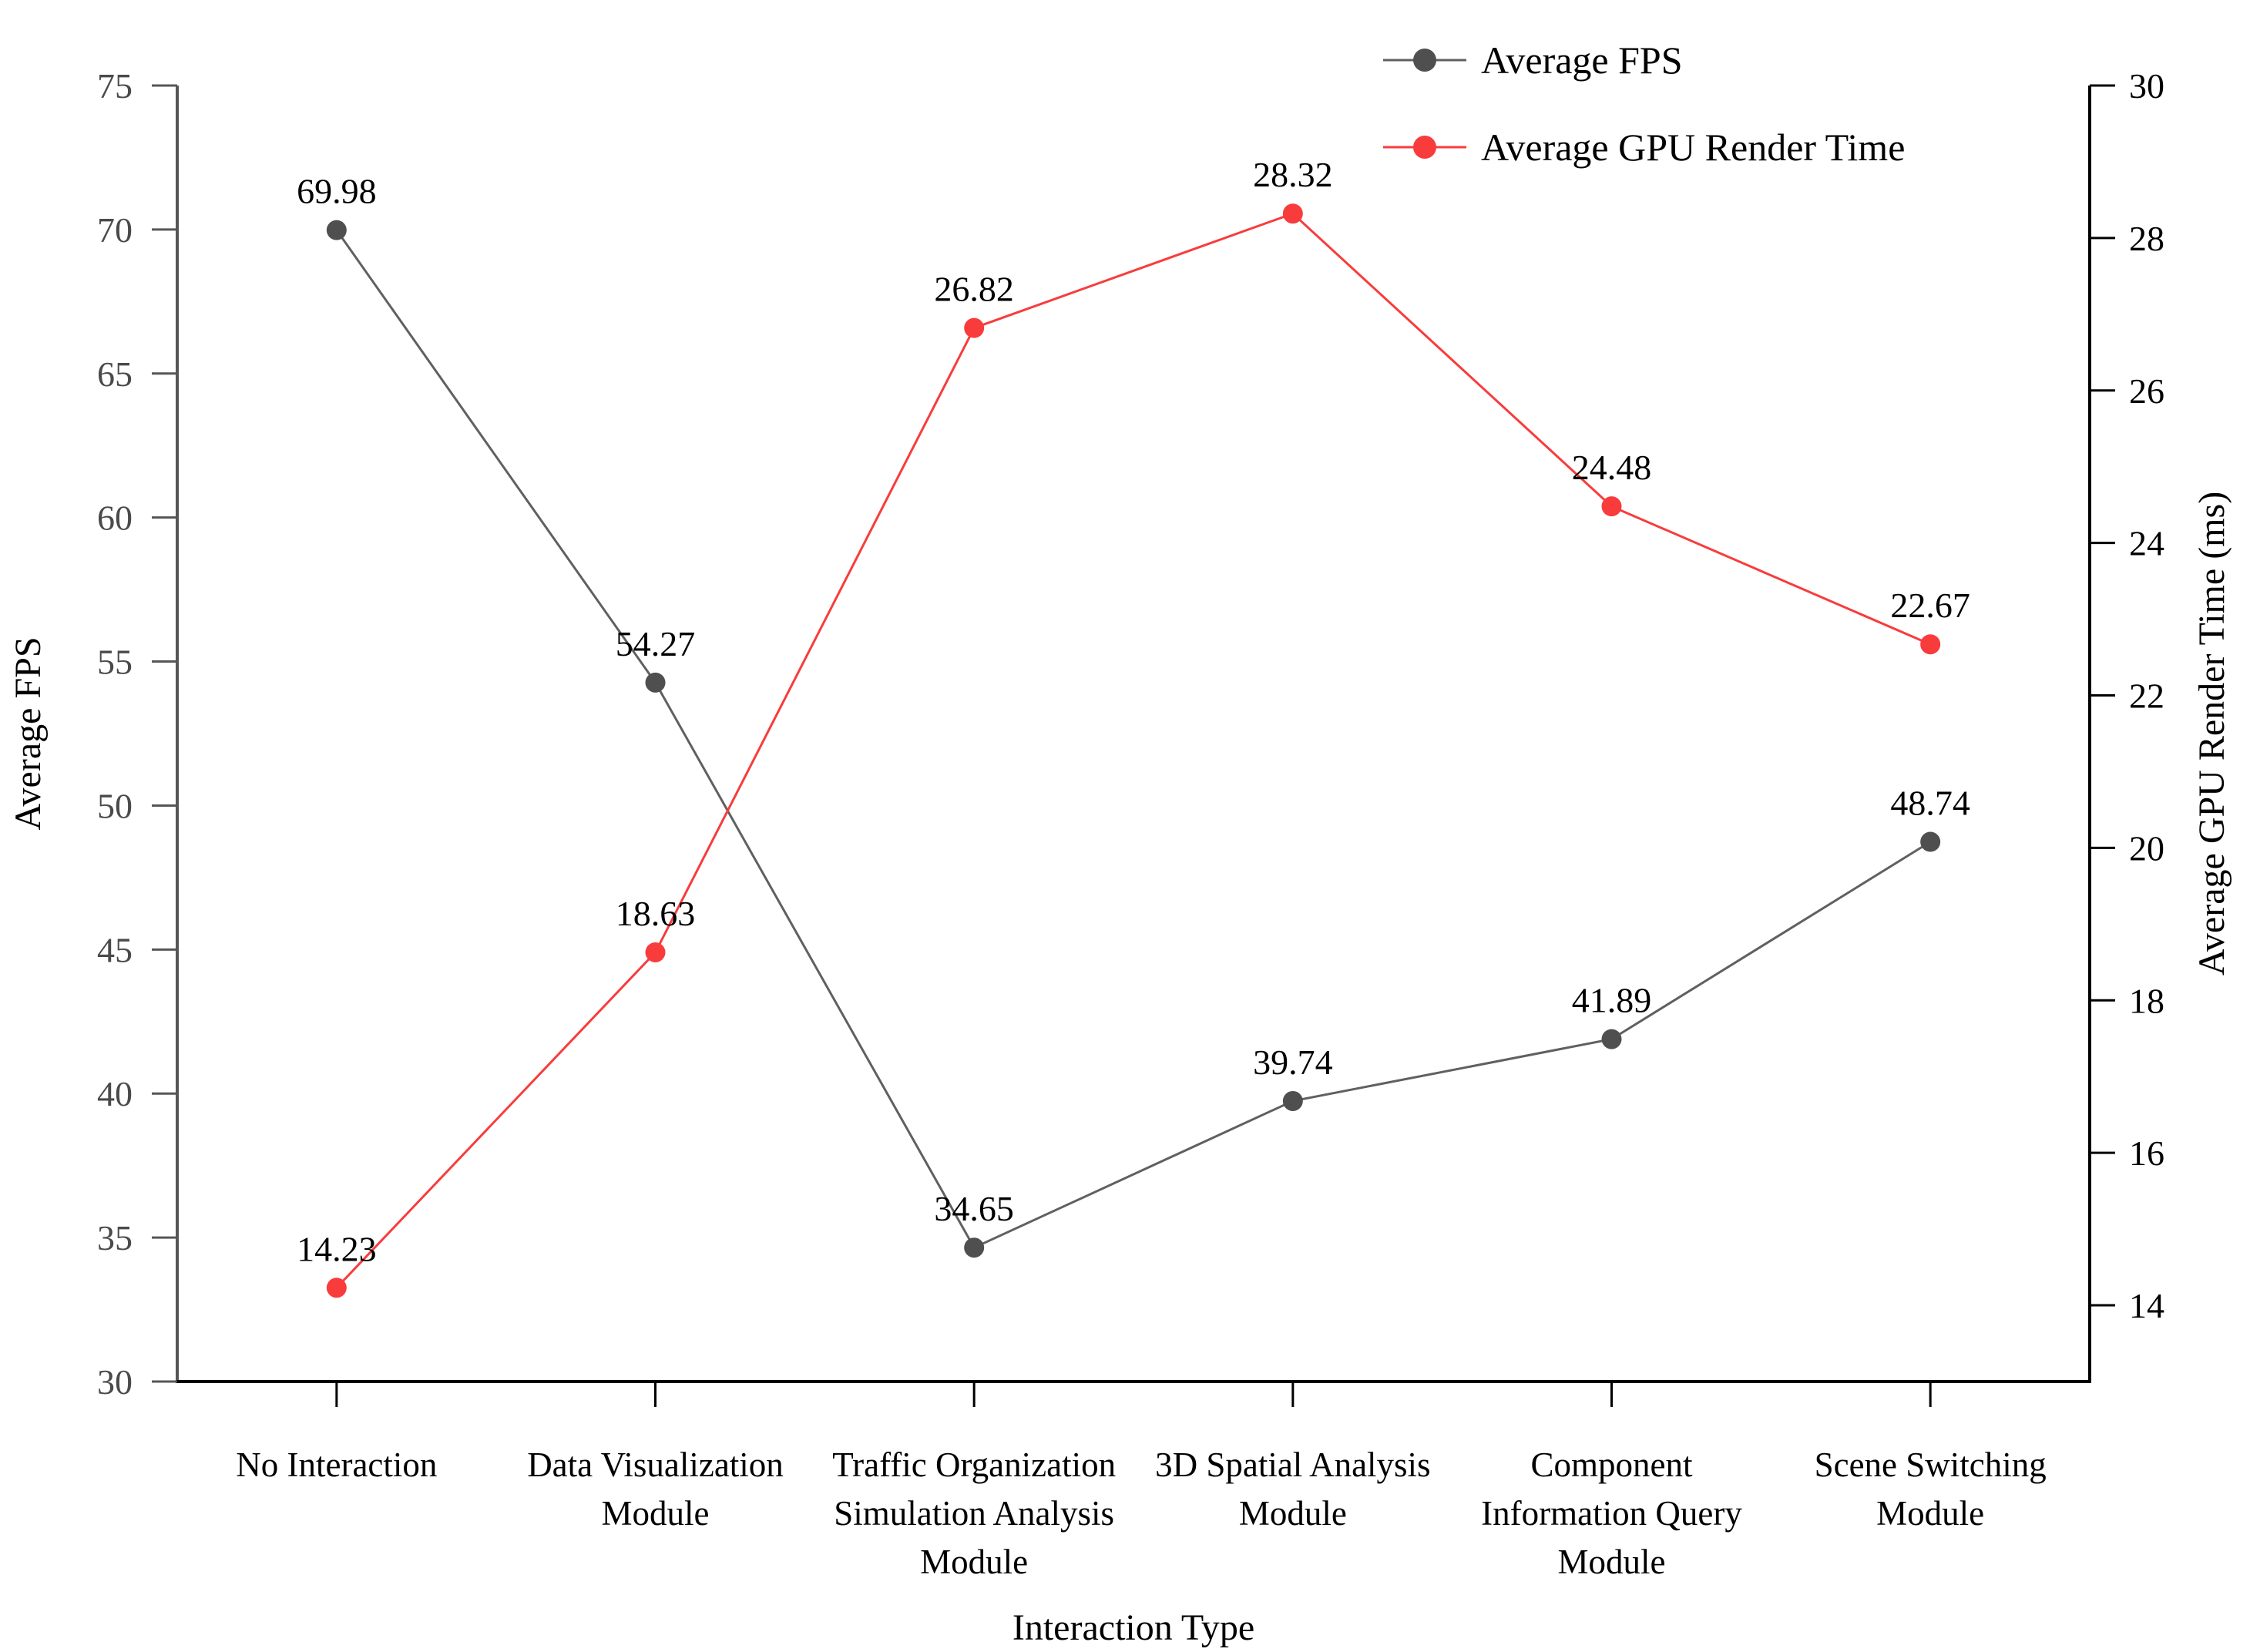  What do you see at coordinates (2146, 543) in the screenshot?
I see `right-tick-label: 24` at bounding box center [2146, 543].